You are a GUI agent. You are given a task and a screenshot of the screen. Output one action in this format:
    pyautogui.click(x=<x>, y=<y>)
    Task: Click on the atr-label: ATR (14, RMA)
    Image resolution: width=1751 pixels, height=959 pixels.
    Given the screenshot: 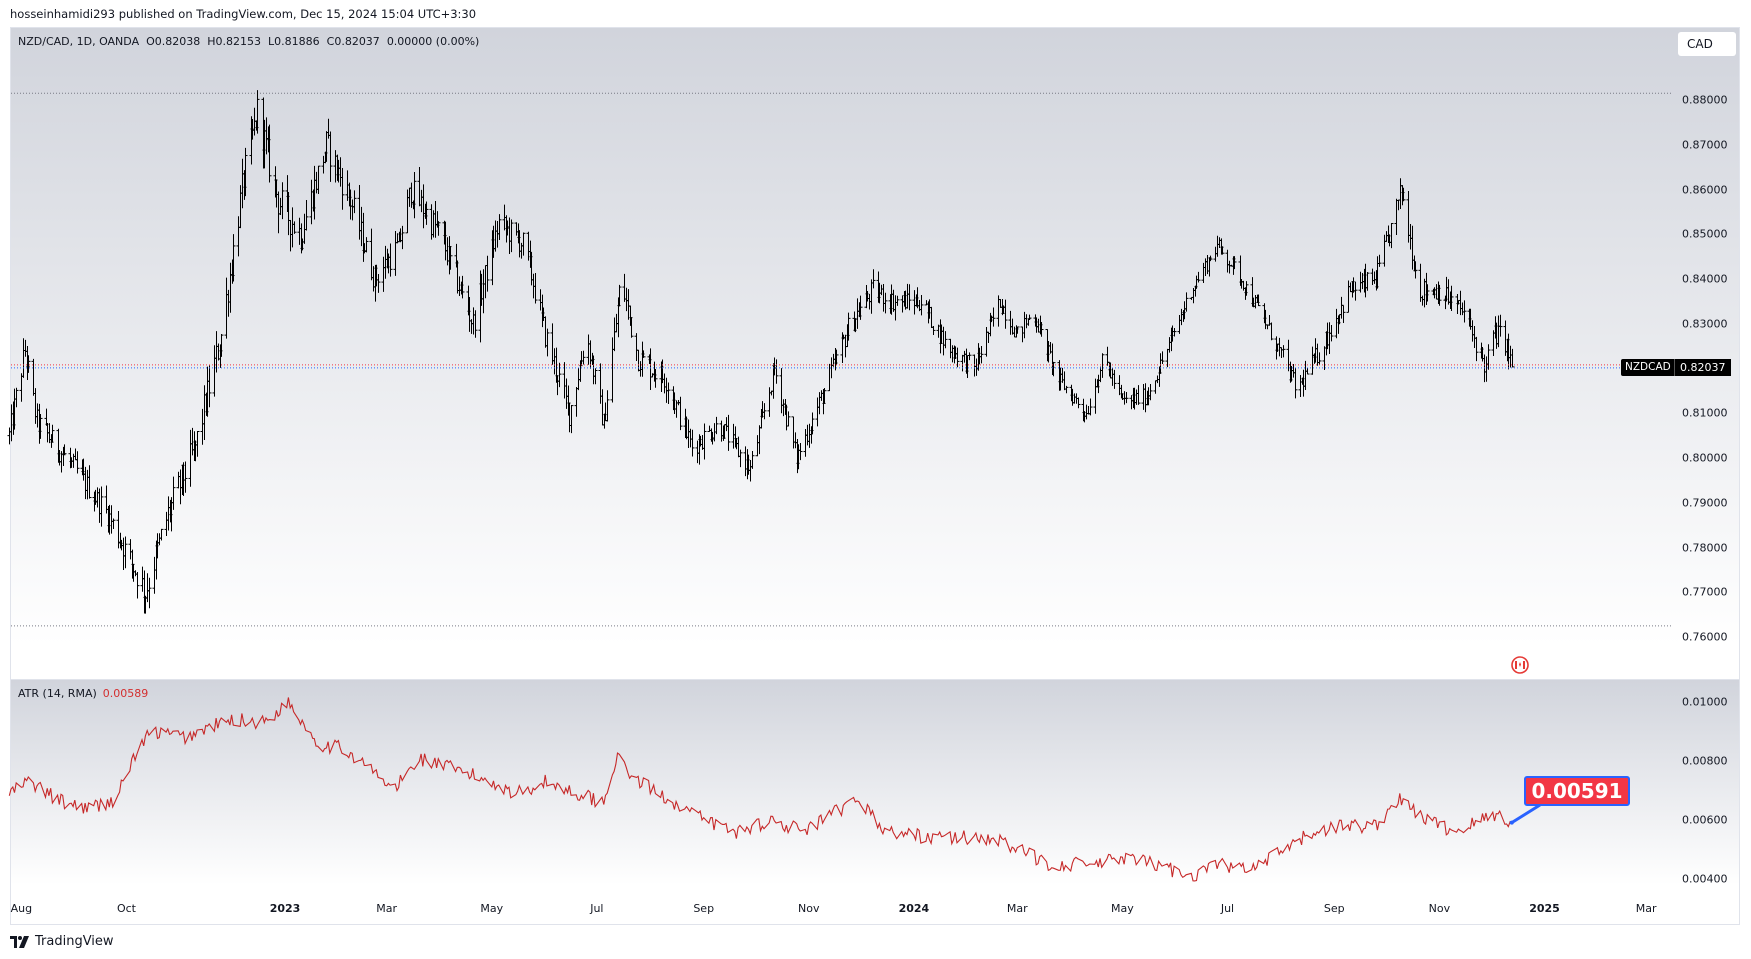 What is the action you would take?
    pyautogui.click(x=57, y=693)
    